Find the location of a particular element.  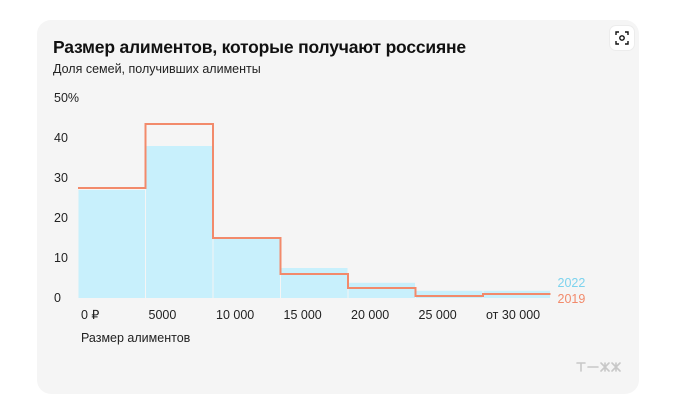

legend: 2022 2019 is located at coordinates (572, 291).